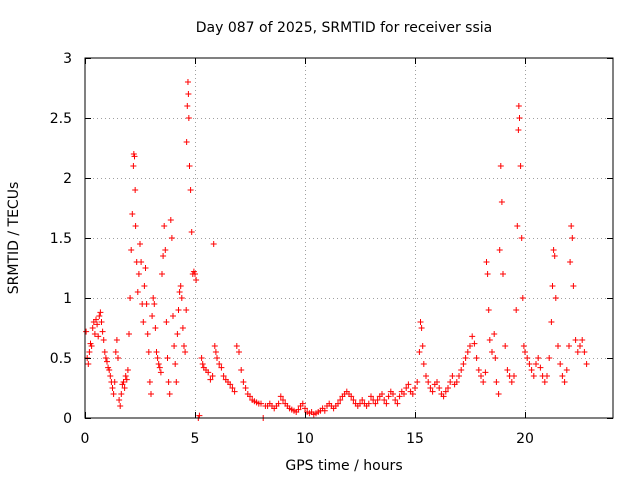  What do you see at coordinates (67, 59) in the screenshot?
I see `y-tick-label: 3` at bounding box center [67, 59].